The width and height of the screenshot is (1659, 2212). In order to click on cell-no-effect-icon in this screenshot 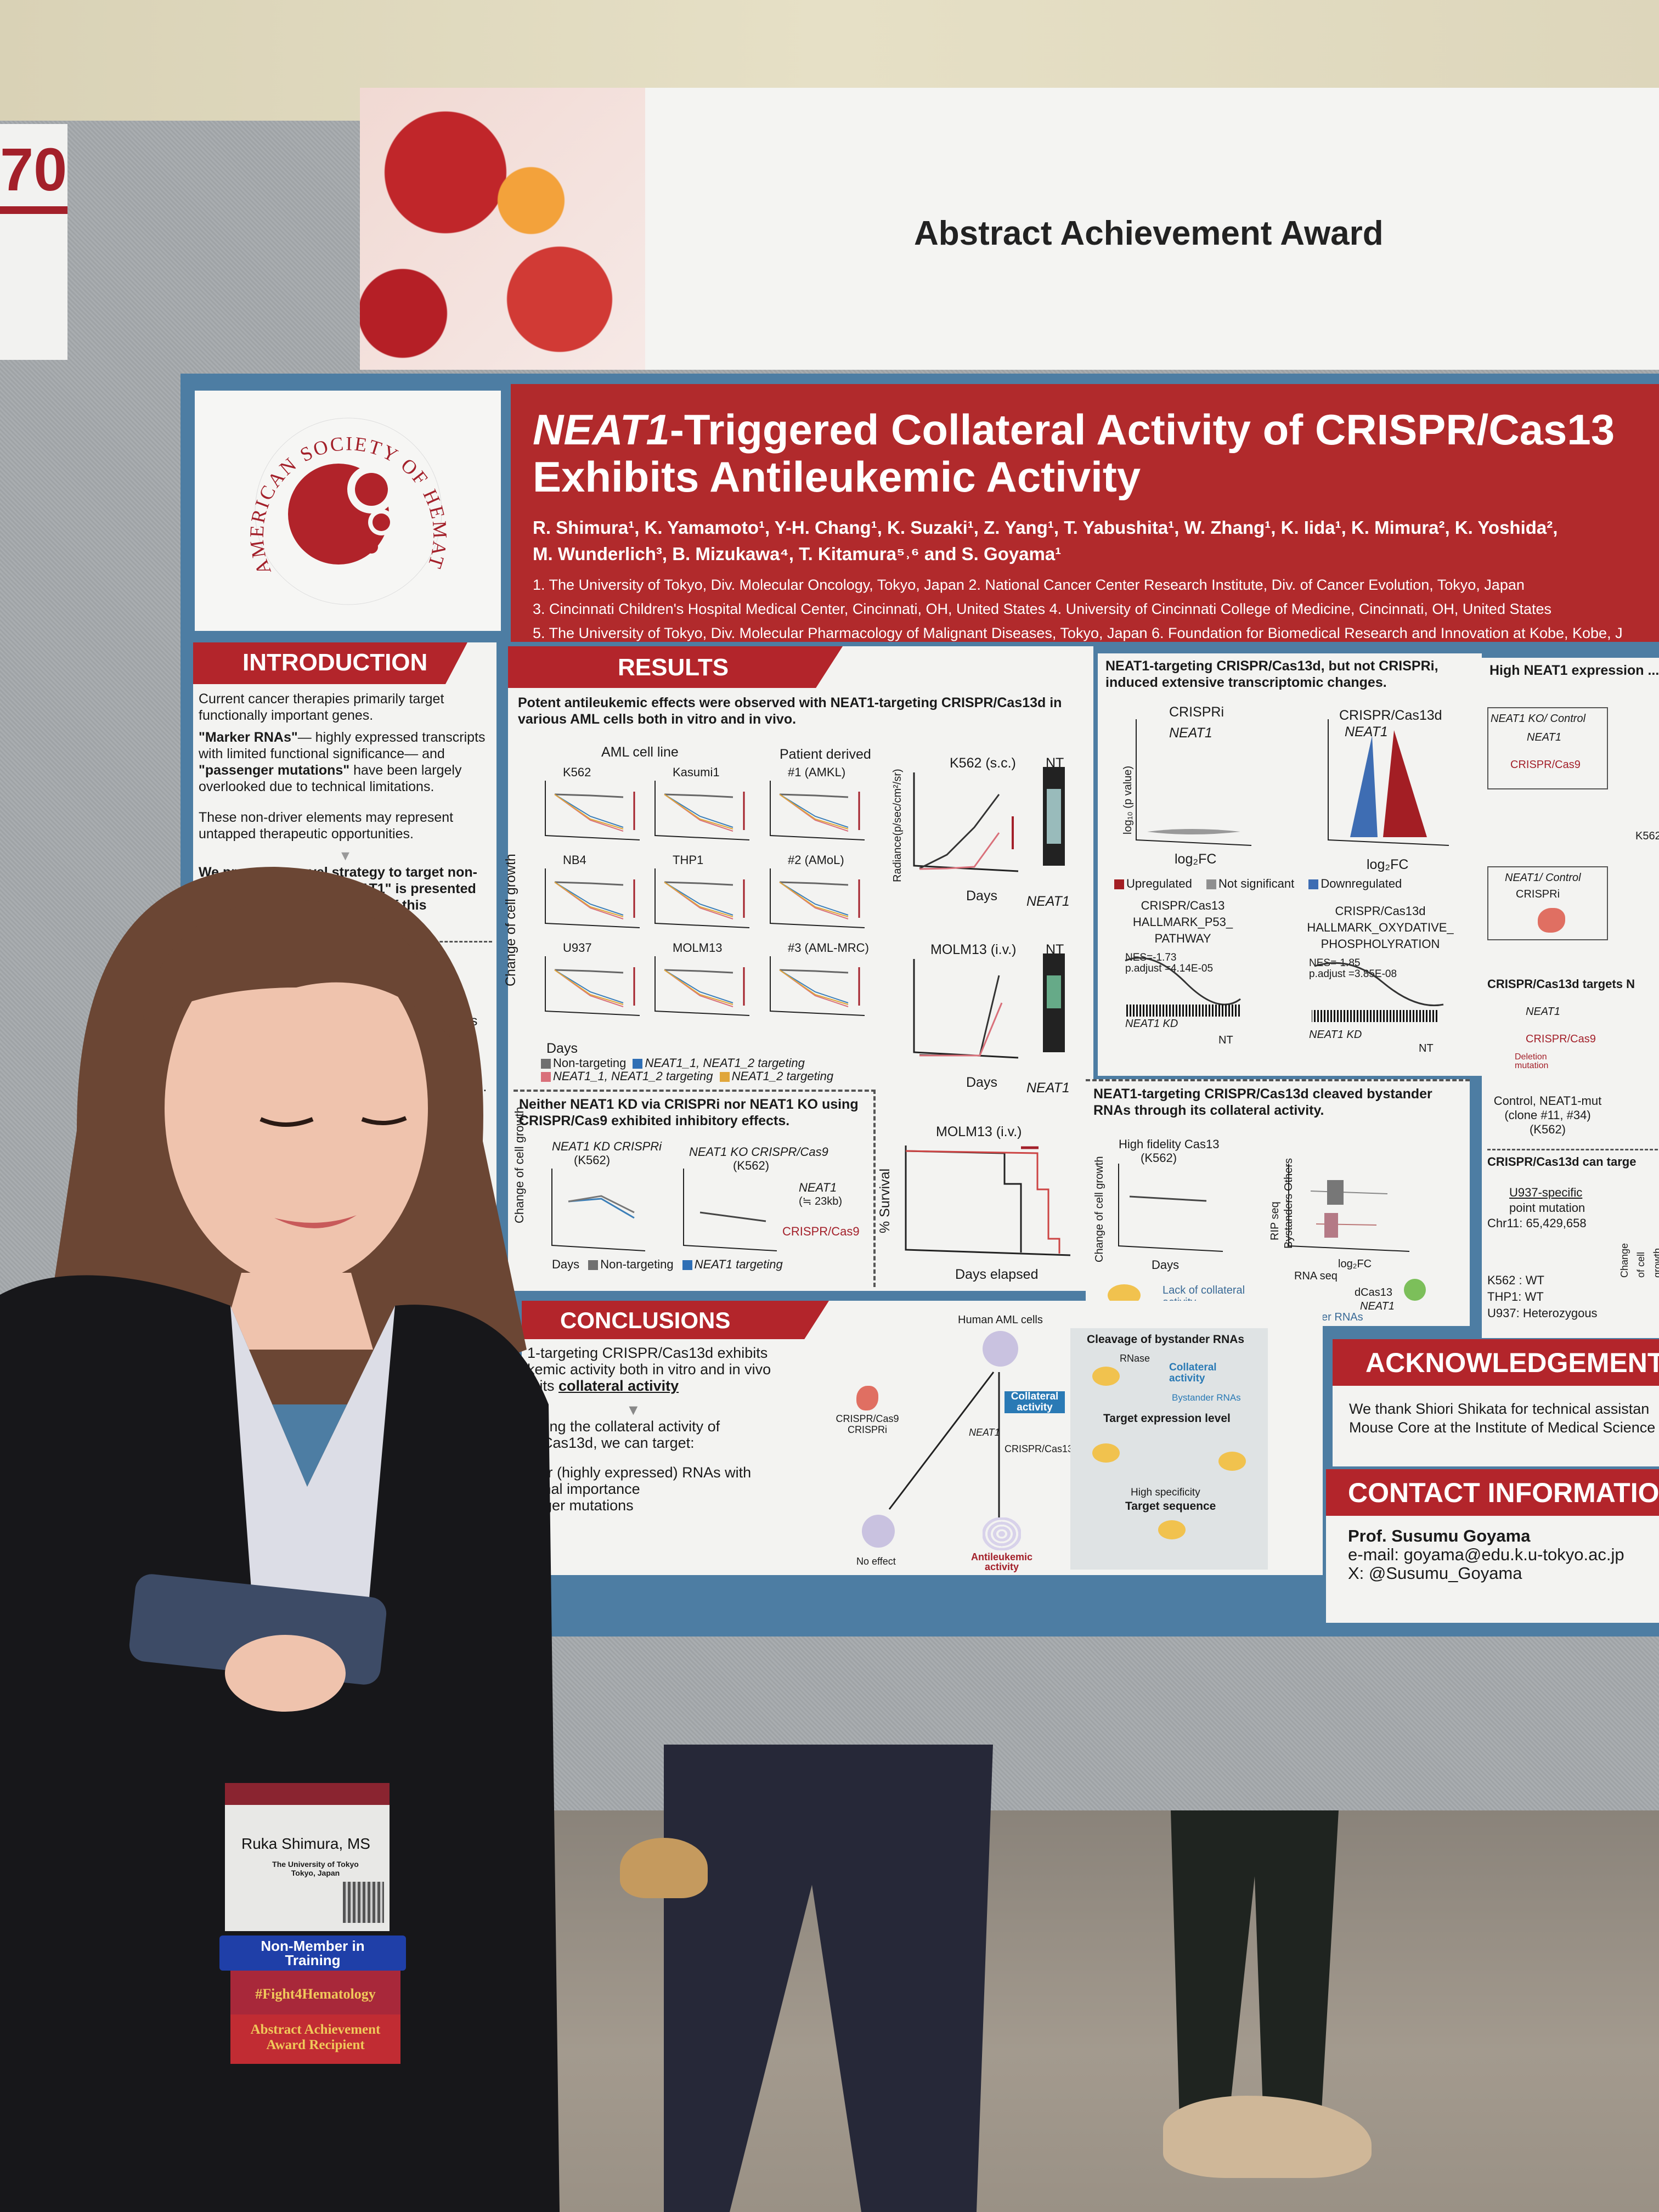, I will do `click(878, 1531)`.